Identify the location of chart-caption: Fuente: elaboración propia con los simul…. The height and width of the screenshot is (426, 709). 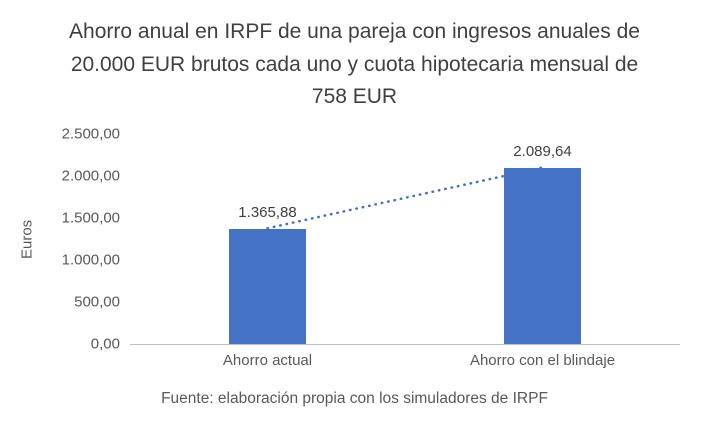
(354, 398).